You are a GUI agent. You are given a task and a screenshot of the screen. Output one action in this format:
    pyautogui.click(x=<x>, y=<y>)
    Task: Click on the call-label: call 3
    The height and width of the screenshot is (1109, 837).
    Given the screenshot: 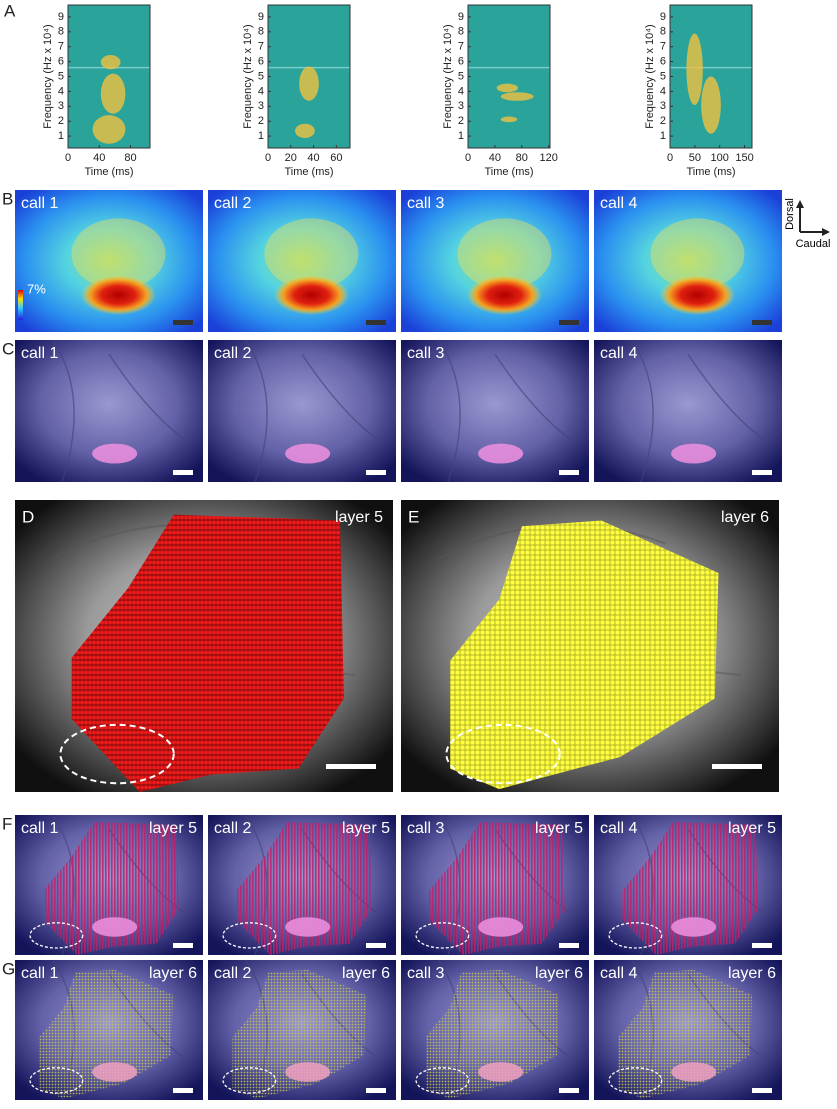 What is the action you would take?
    pyautogui.click(x=425, y=973)
    